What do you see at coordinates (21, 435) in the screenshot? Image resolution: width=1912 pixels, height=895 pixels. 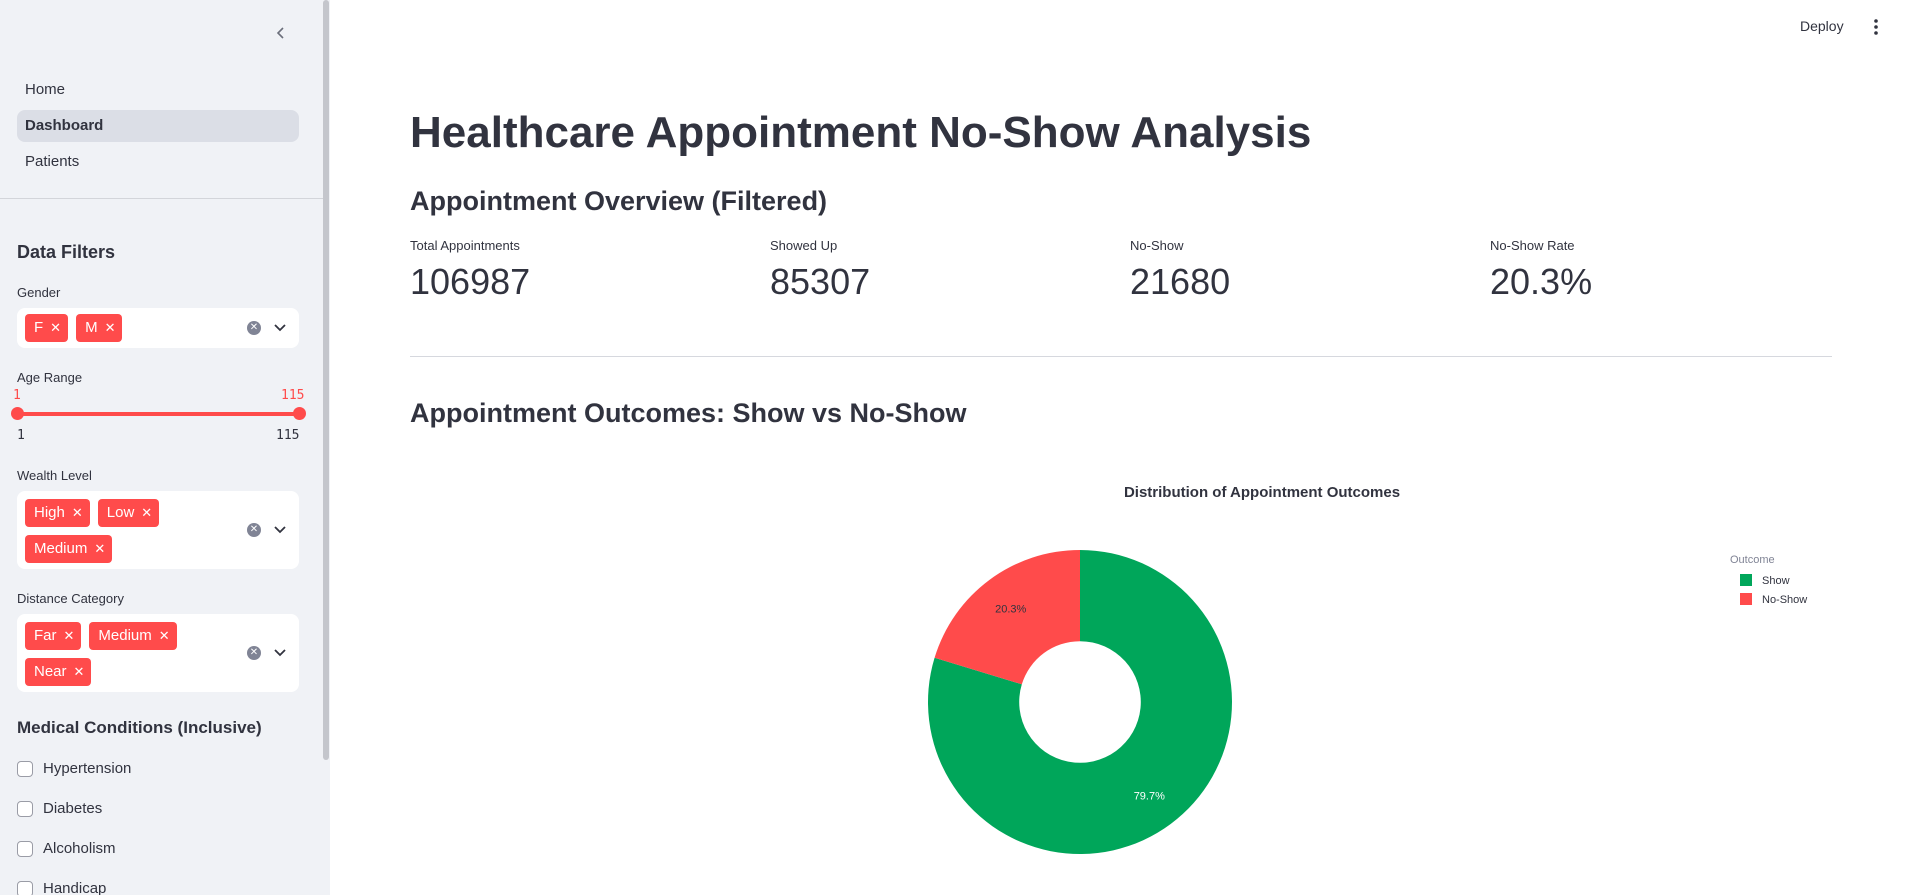 I see `age-range-min: 1` at bounding box center [21, 435].